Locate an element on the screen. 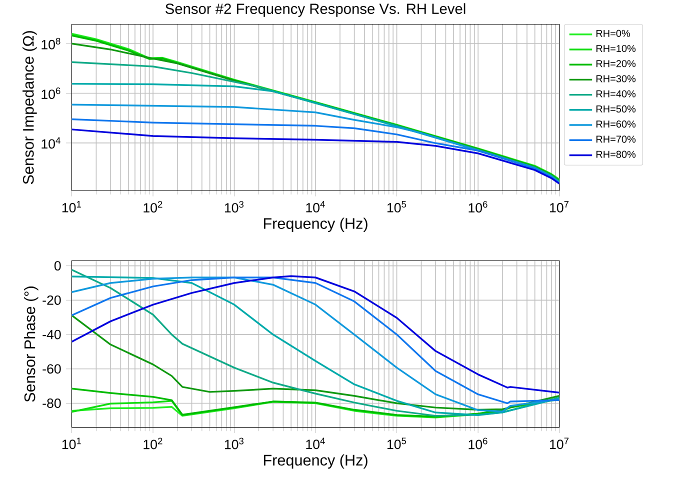 This screenshot has height=486, width=676. legend-label: RH=80% is located at coordinates (616, 154).